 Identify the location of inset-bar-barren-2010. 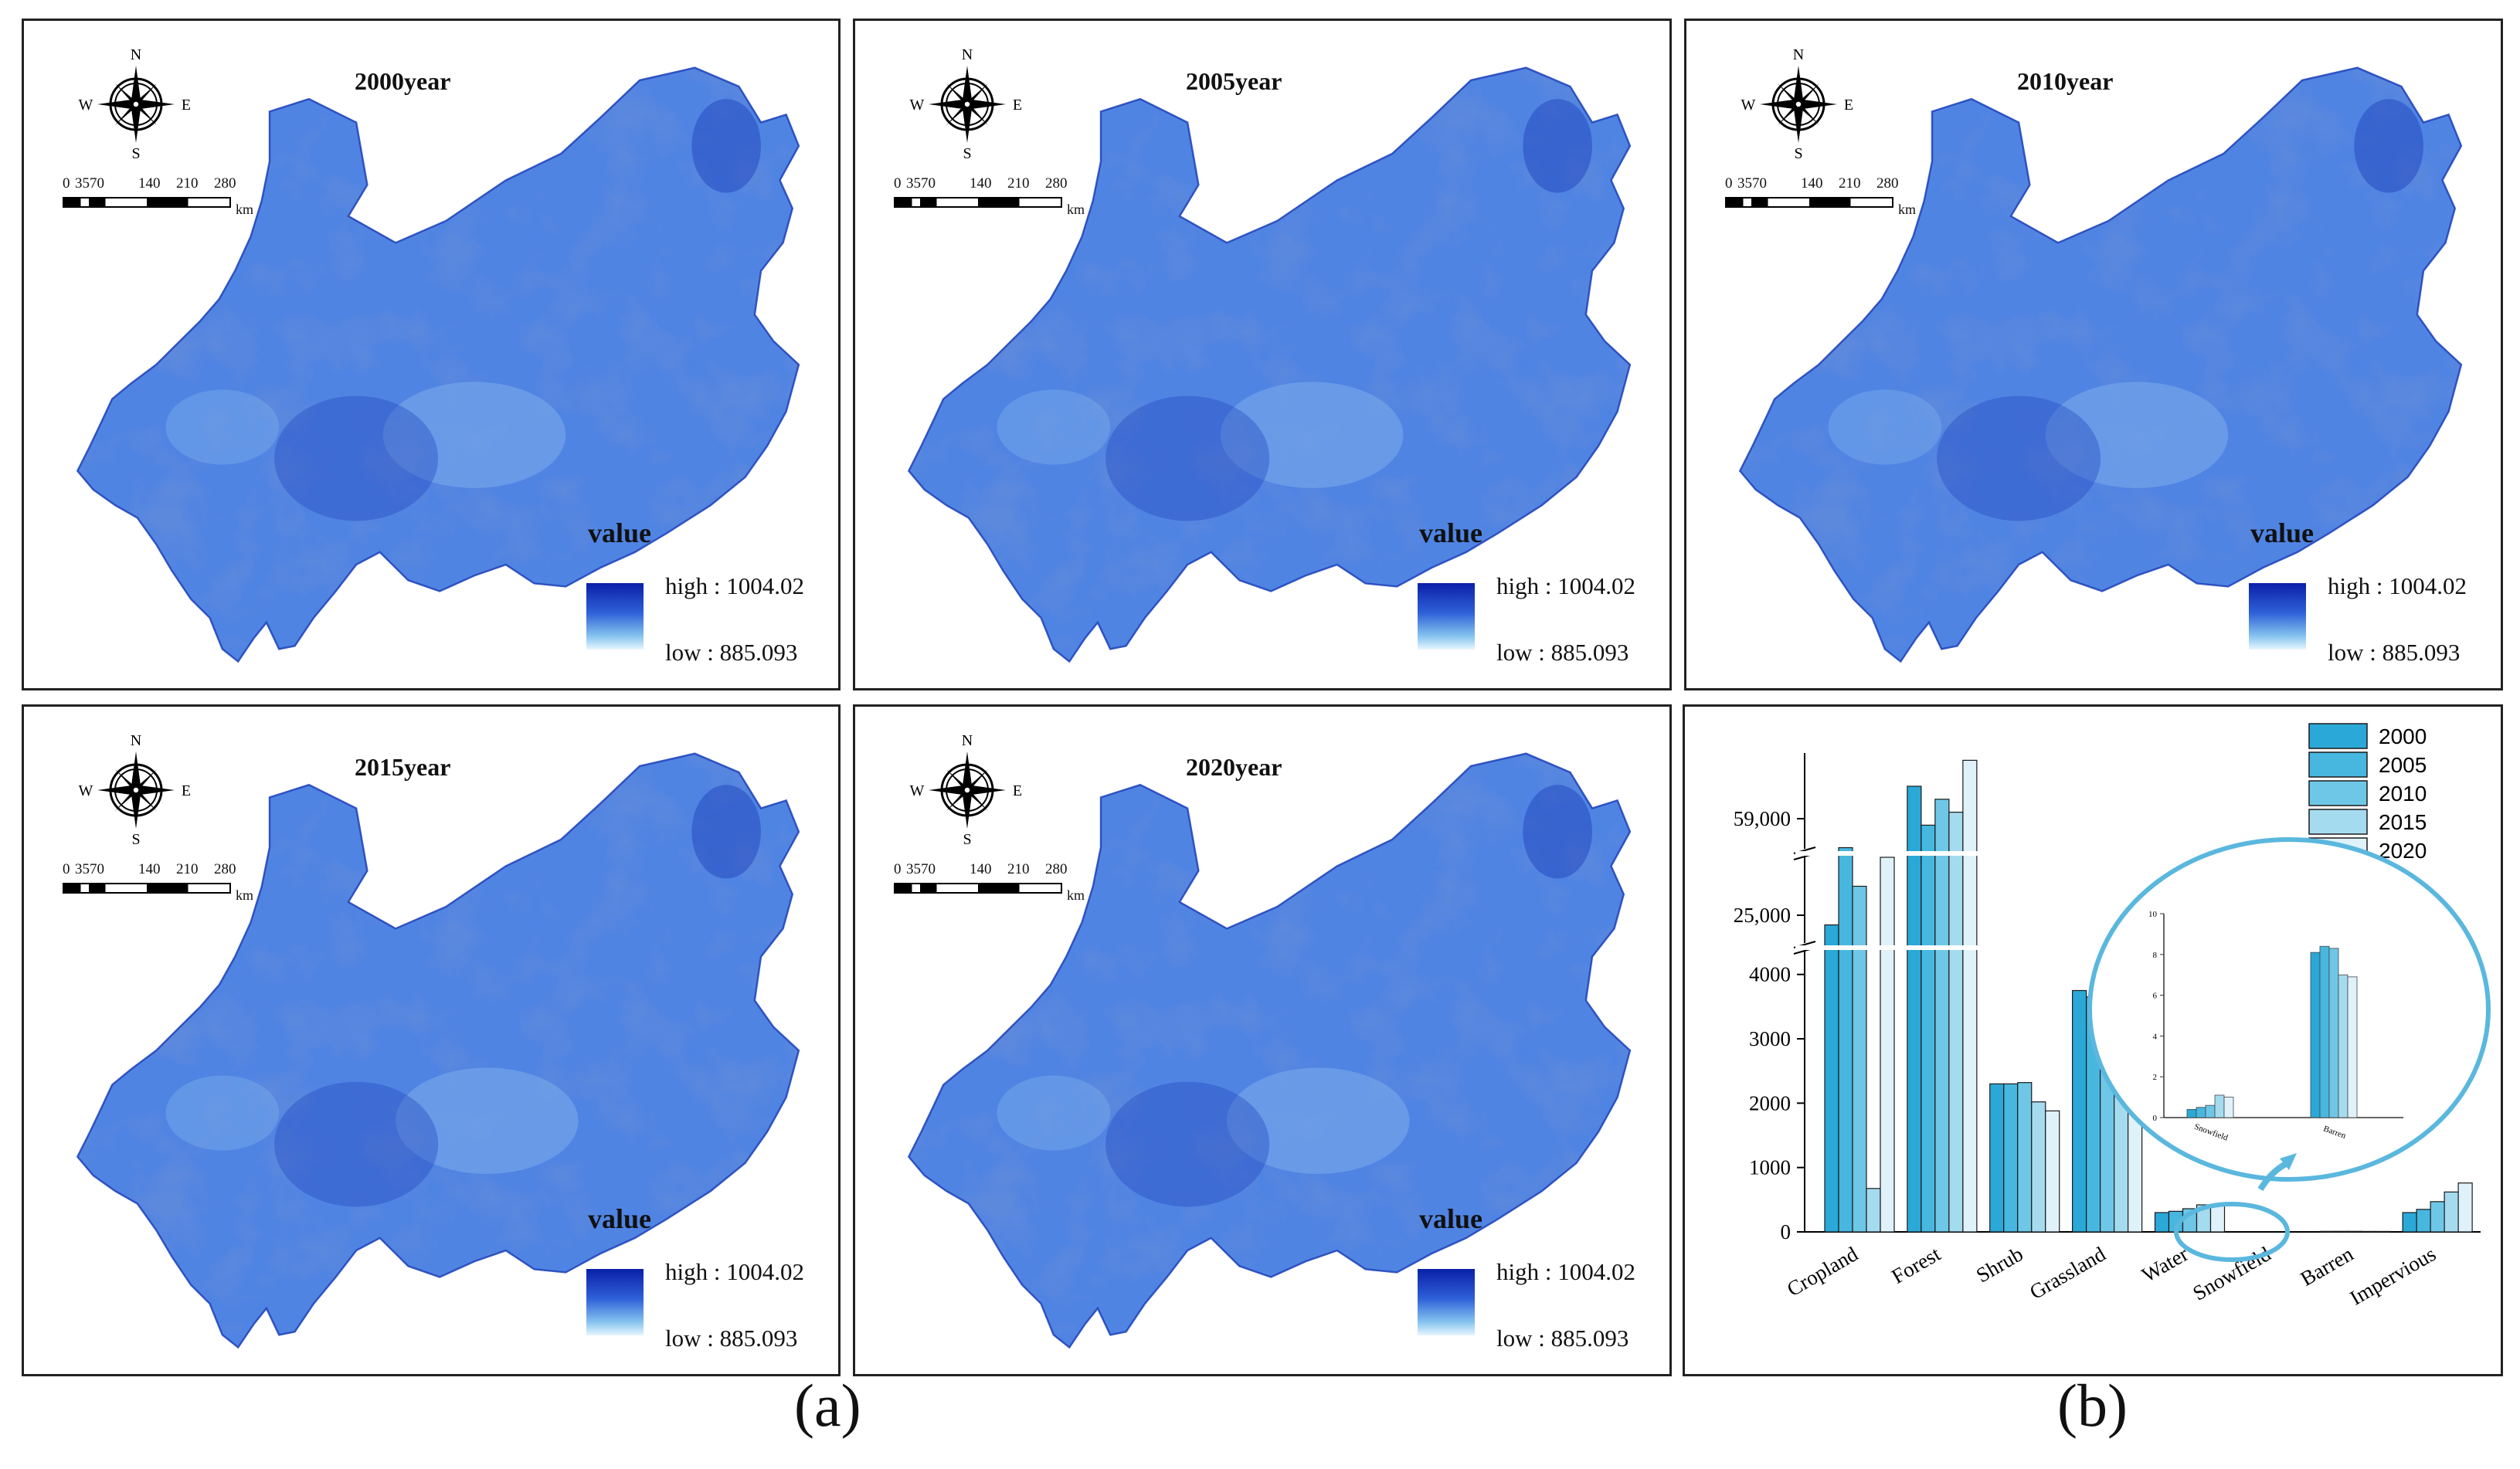
(2333, 1033).